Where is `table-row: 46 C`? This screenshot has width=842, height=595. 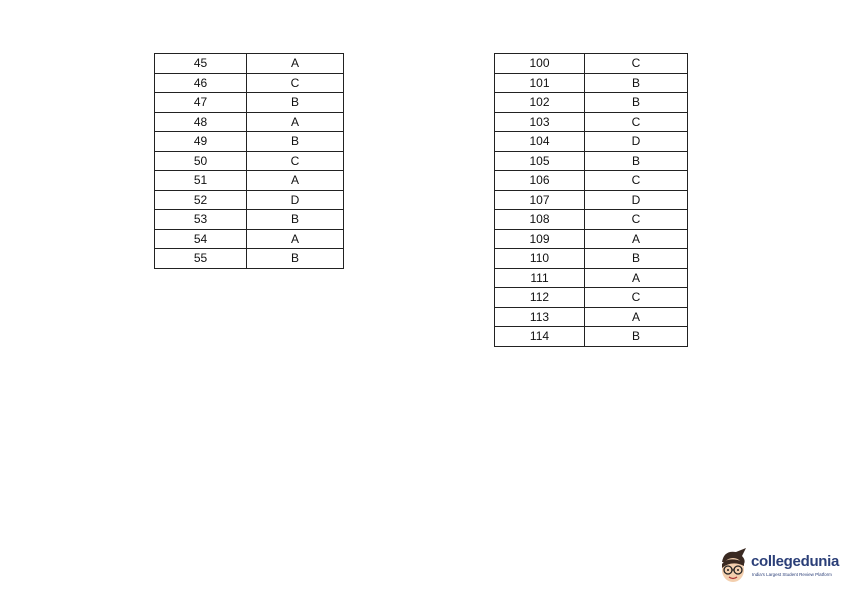 table-row: 46 C is located at coordinates (249, 82).